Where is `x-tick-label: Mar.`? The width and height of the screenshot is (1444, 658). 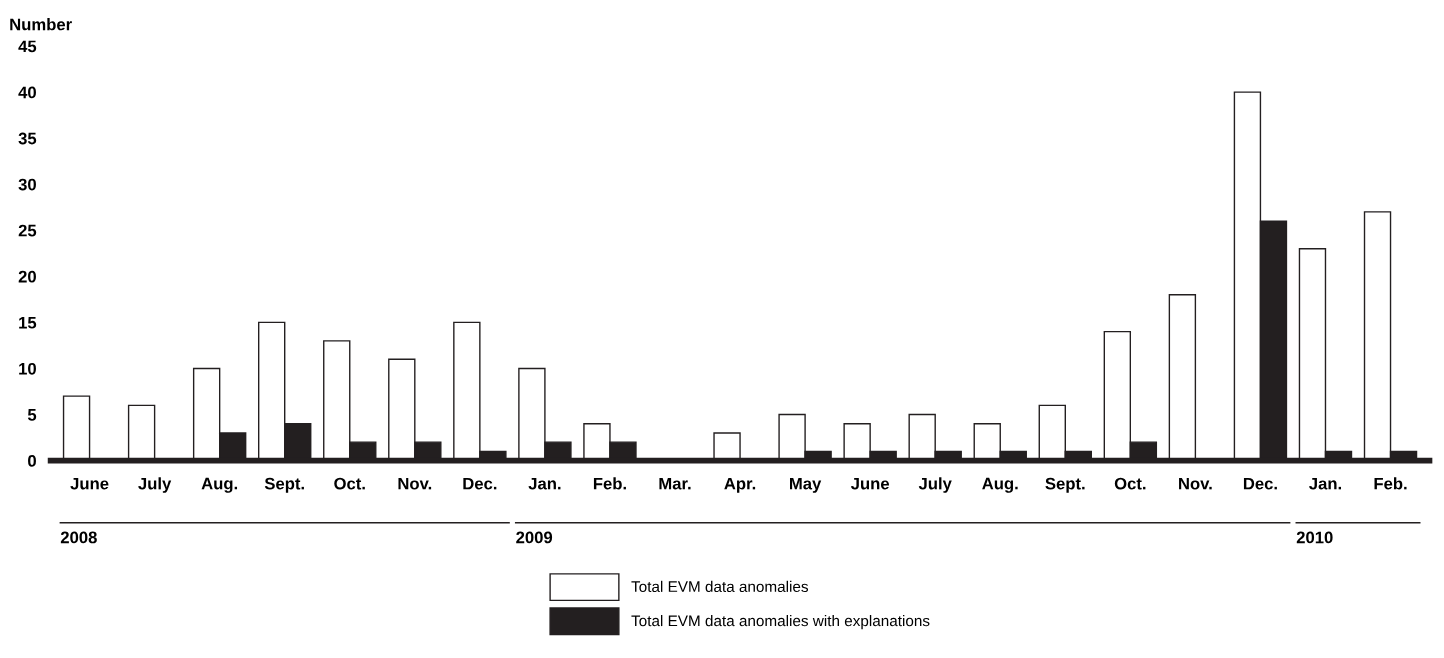
x-tick-label: Mar. is located at coordinates (675, 483).